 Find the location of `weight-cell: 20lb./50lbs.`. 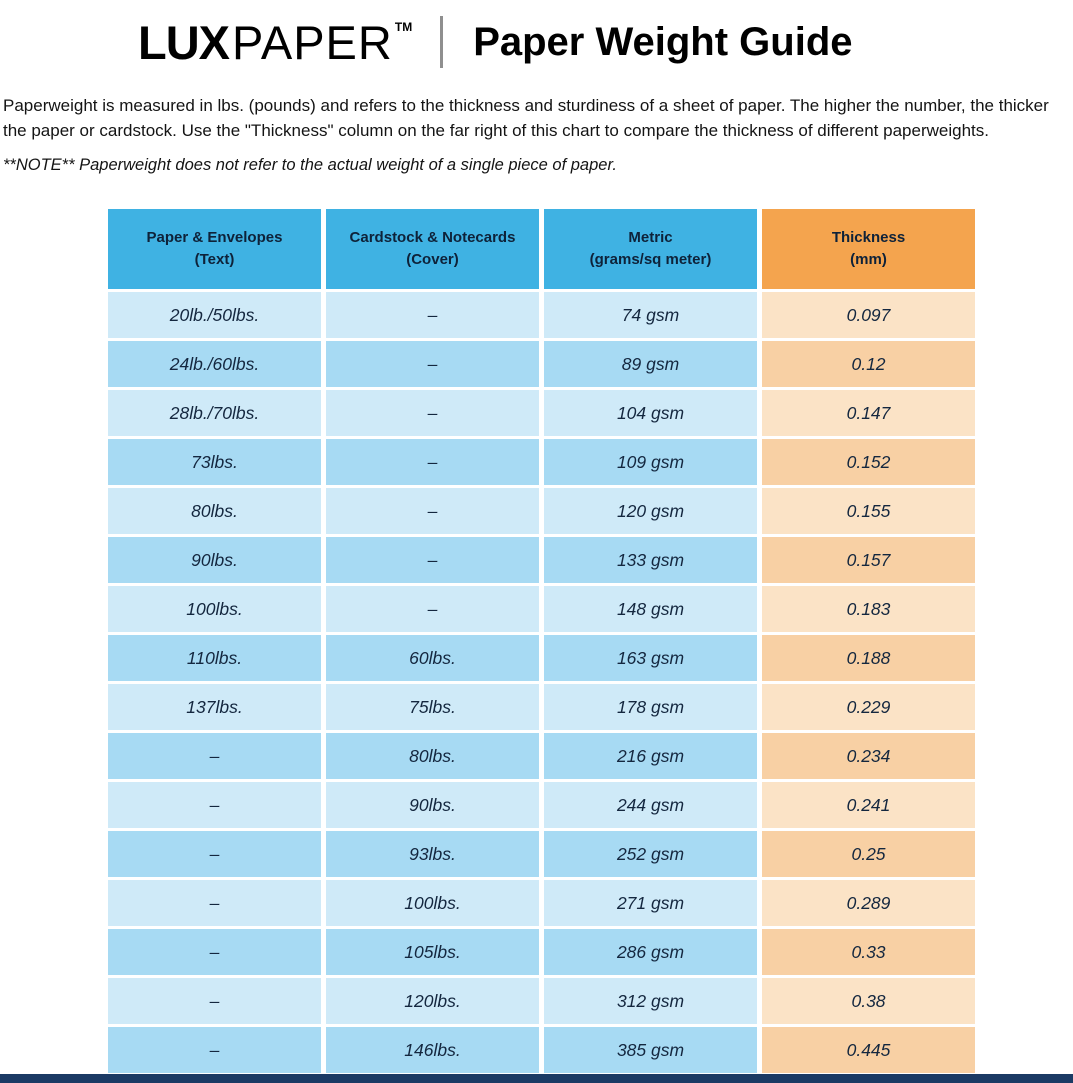

weight-cell: 20lb./50lbs. is located at coordinates (214, 315).